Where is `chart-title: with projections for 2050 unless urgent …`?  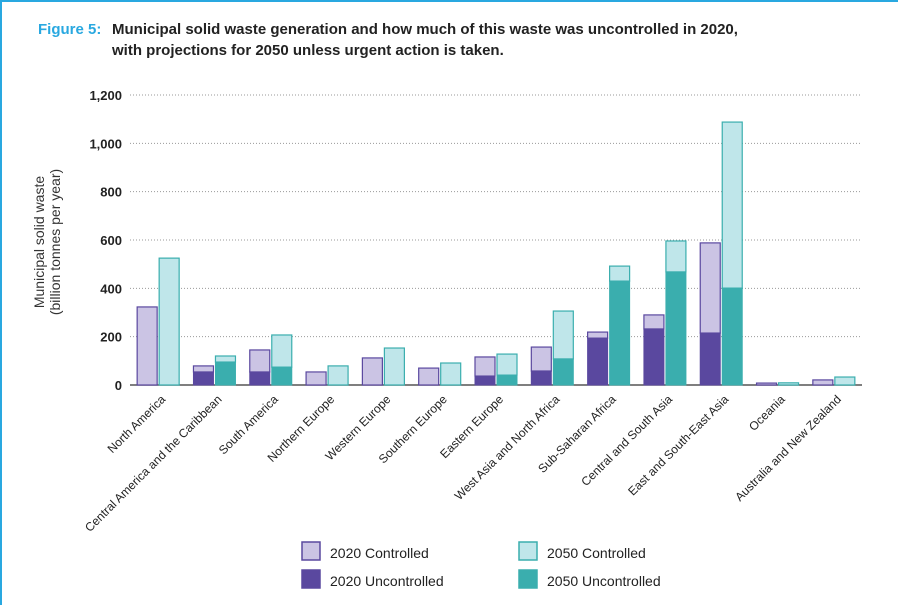 chart-title: with projections for 2050 unless urgent … is located at coordinates (307, 50).